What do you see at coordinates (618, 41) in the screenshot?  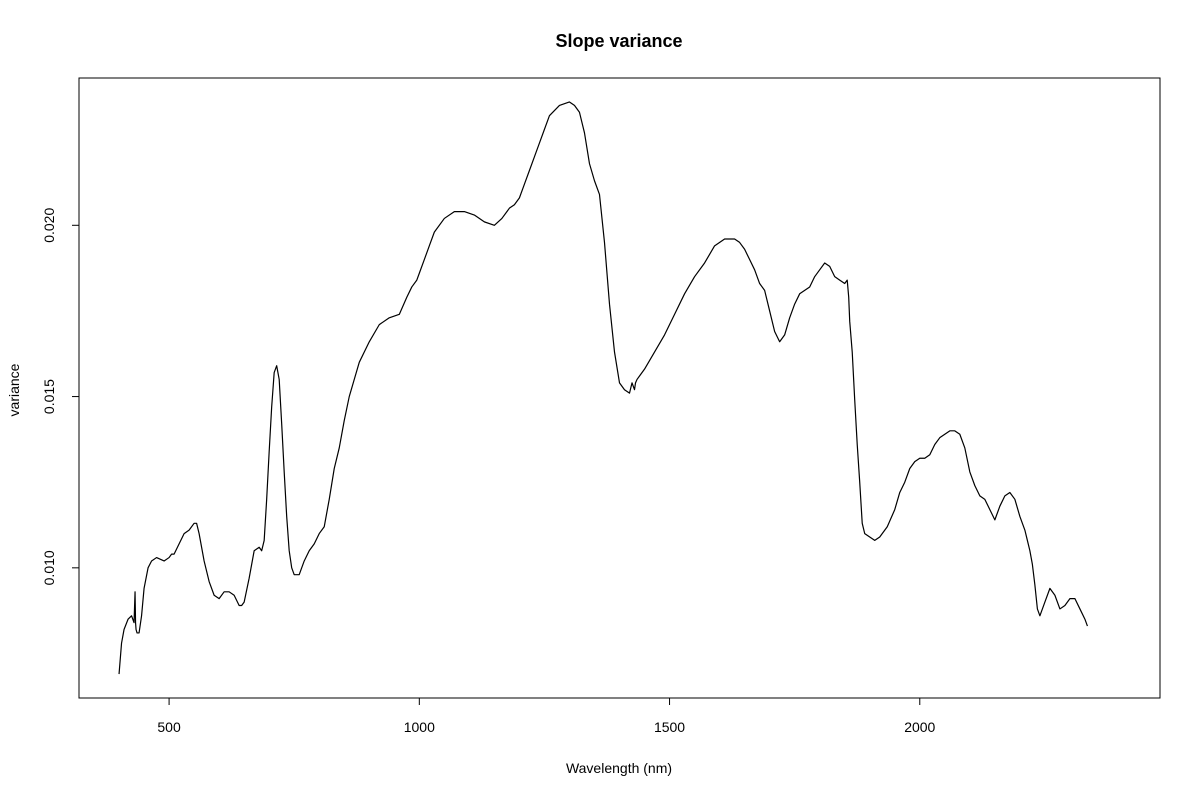 I see `chart-title: Slope variance` at bounding box center [618, 41].